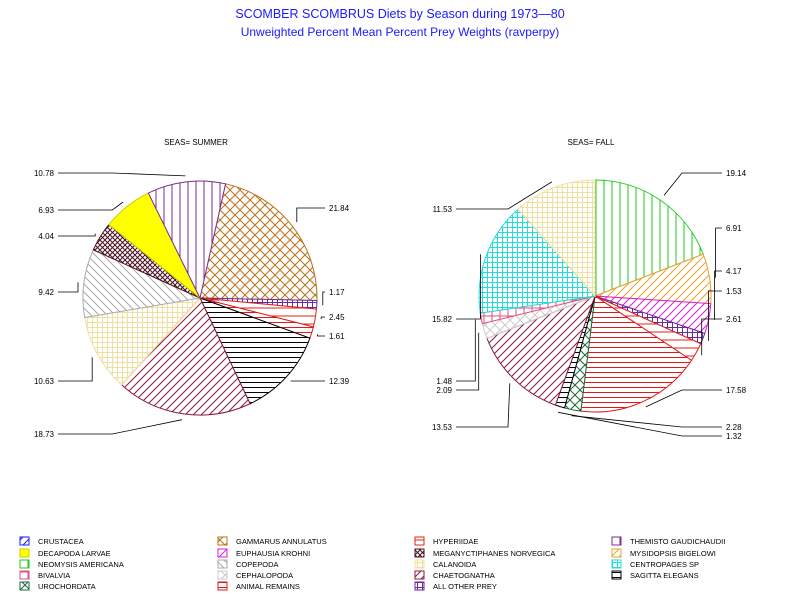 This screenshot has height=600, width=800. I want to click on slice-value-label: 6.91, so click(734, 228).